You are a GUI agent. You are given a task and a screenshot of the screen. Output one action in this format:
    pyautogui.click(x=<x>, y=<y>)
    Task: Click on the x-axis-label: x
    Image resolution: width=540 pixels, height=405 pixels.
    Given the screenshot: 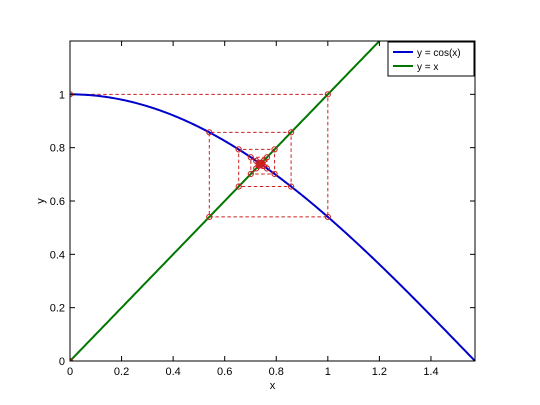 What is the action you would take?
    pyautogui.click(x=273, y=386)
    